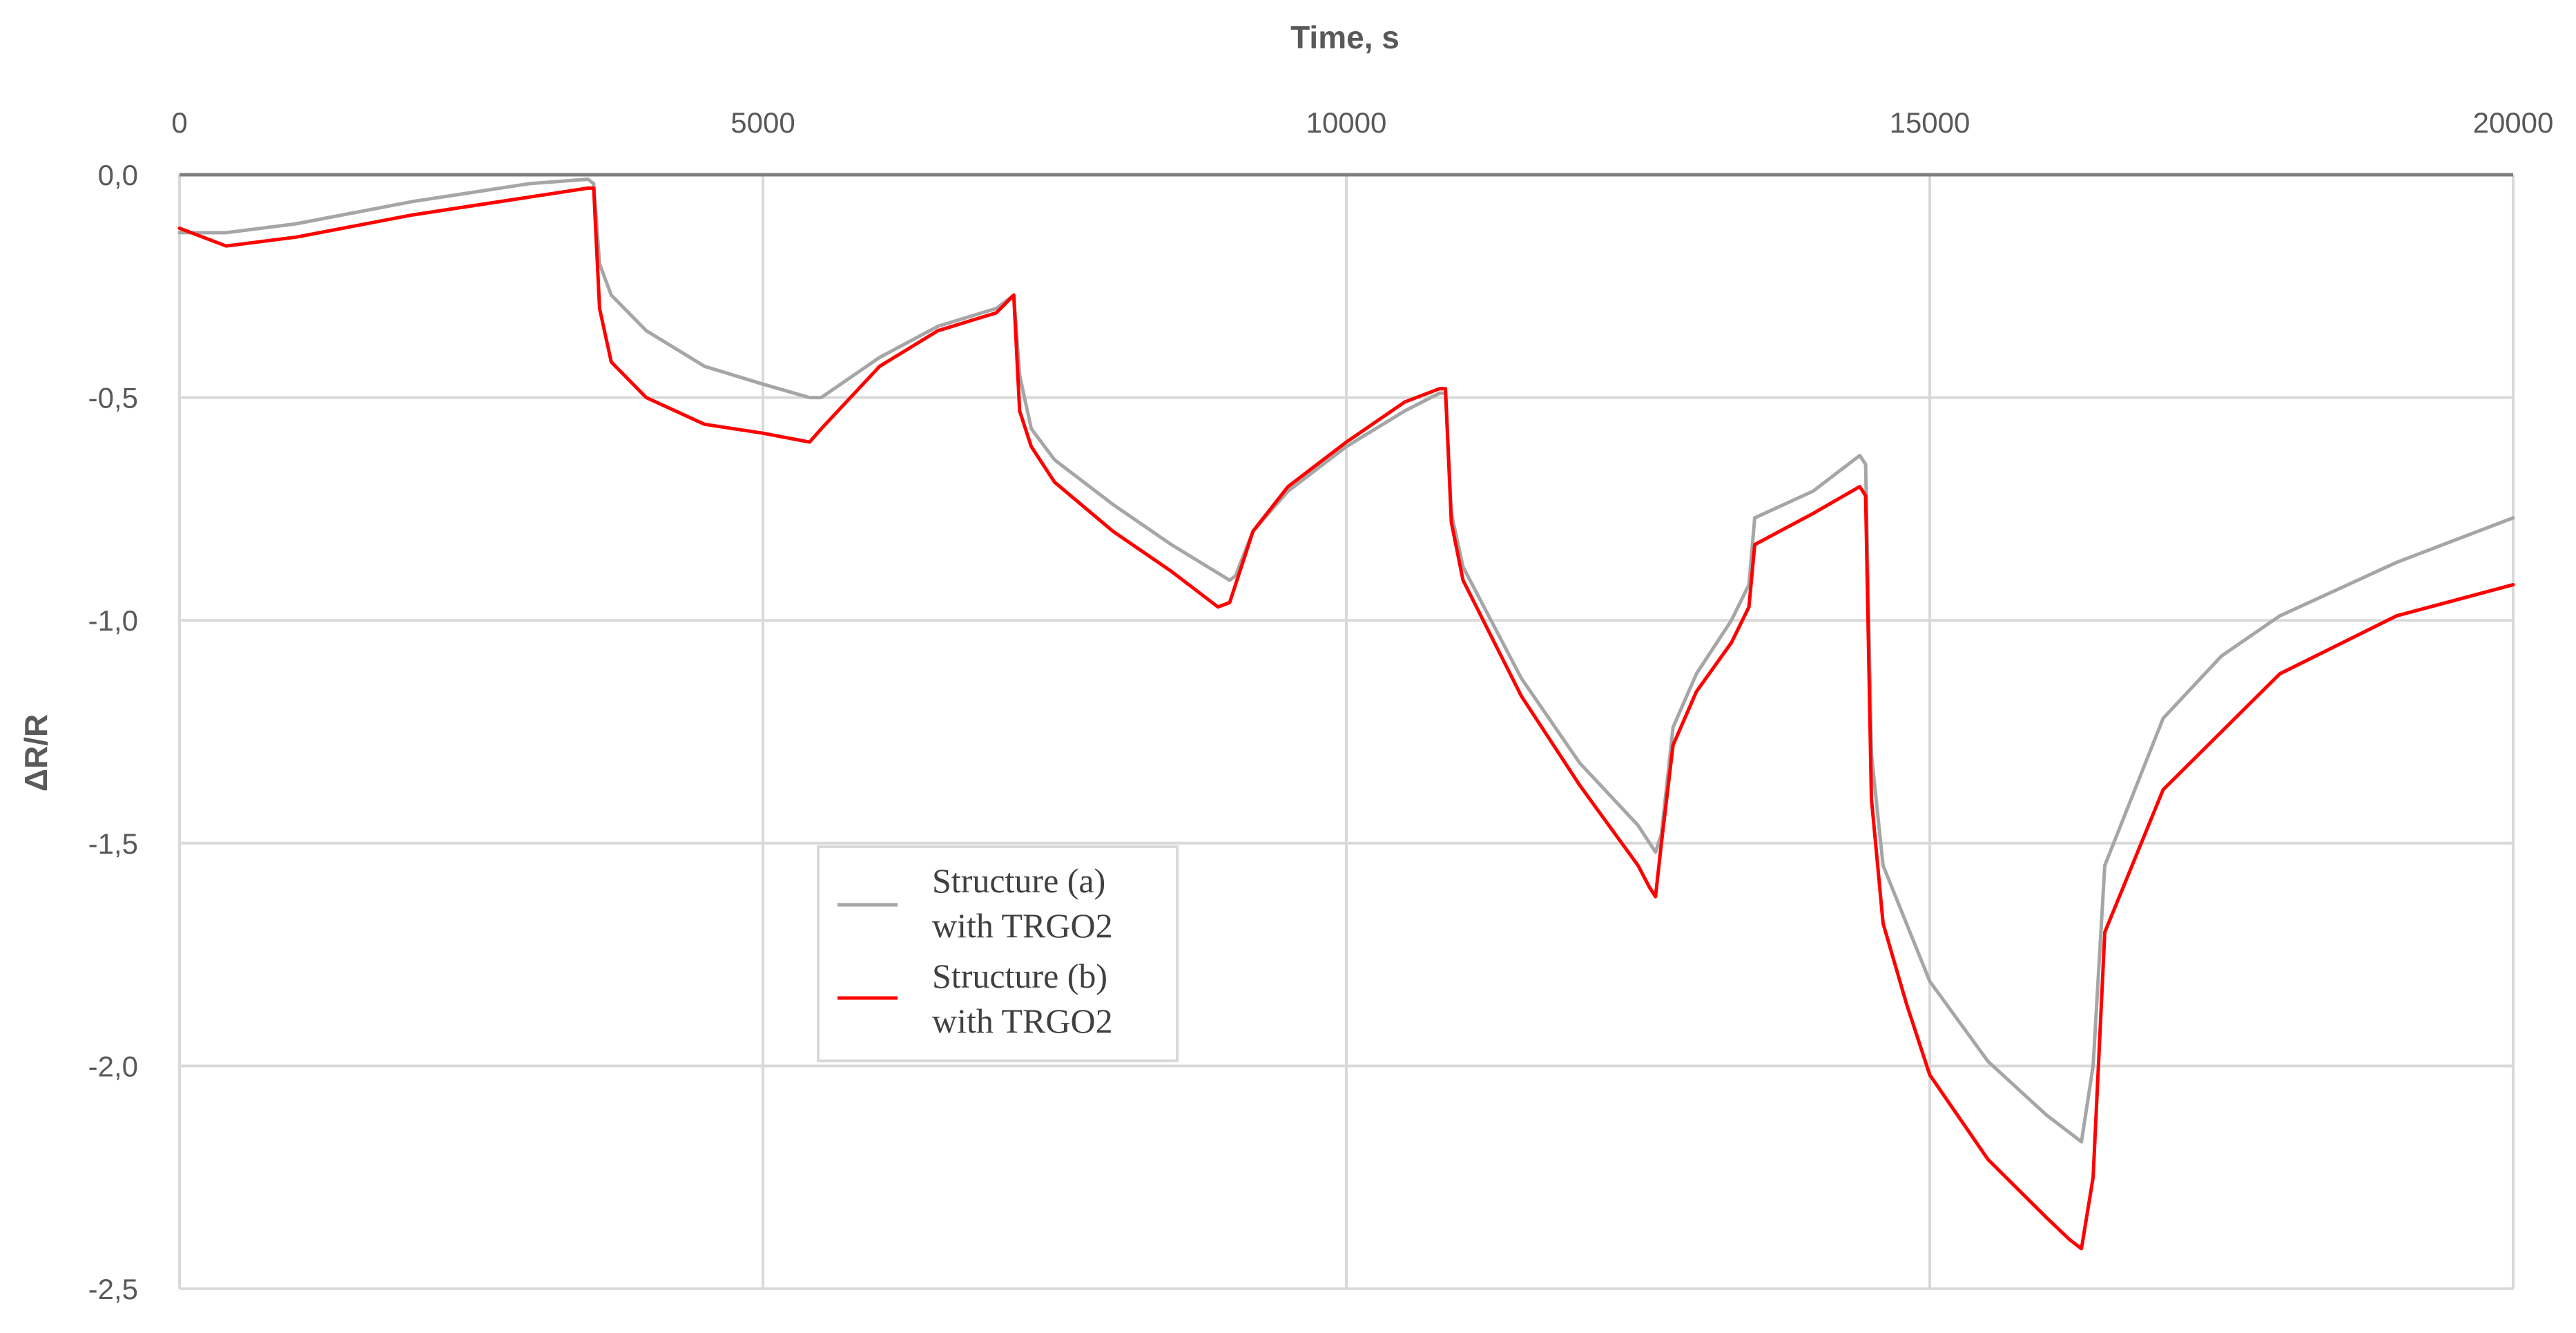 This screenshot has width=2576, height=1333. Describe the element at coordinates (763, 122) in the screenshot. I see `x-tick-label: 5000` at that location.